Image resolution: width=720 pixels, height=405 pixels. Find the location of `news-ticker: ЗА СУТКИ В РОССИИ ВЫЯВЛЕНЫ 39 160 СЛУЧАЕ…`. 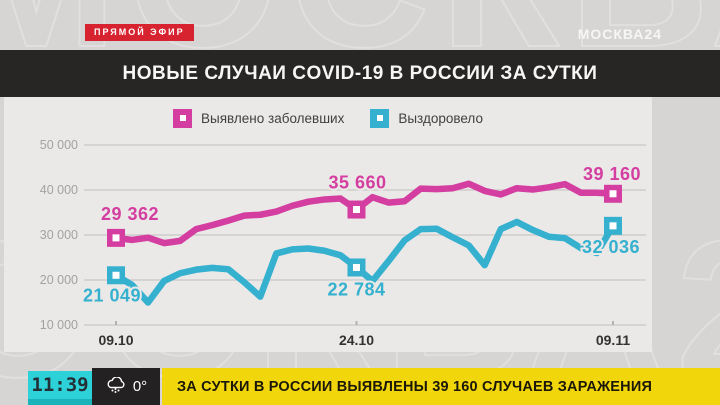

news-ticker: ЗА СУТКИ В РОССИИ ВЫЯВЛЕНЫ 39 160 СЛУЧАЕ… is located at coordinates (441, 386).